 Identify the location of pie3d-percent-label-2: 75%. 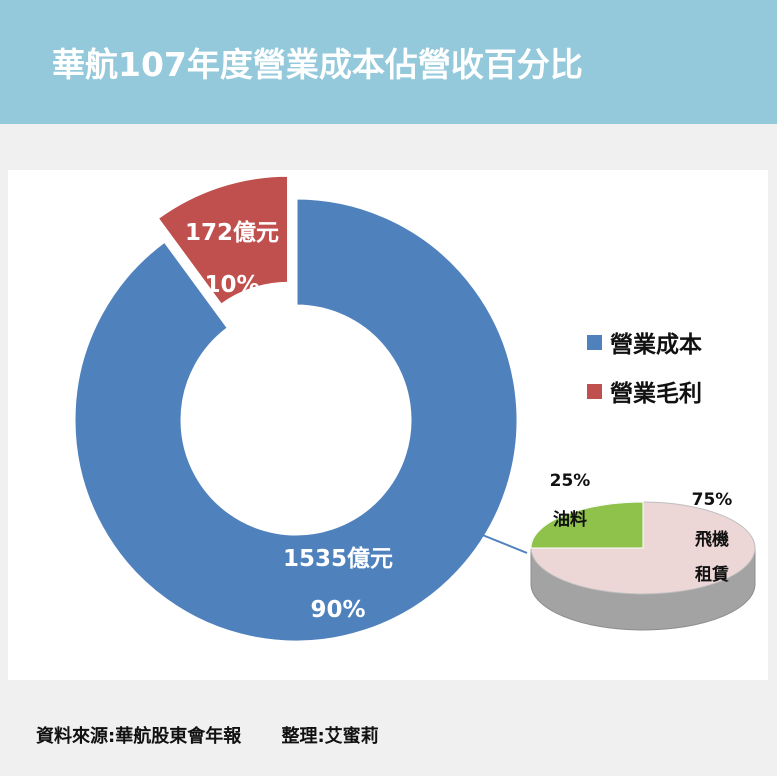
(712, 500).